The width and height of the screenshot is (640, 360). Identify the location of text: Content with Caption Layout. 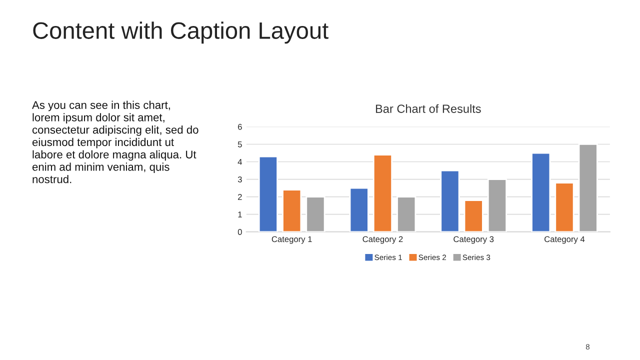
(180, 33).